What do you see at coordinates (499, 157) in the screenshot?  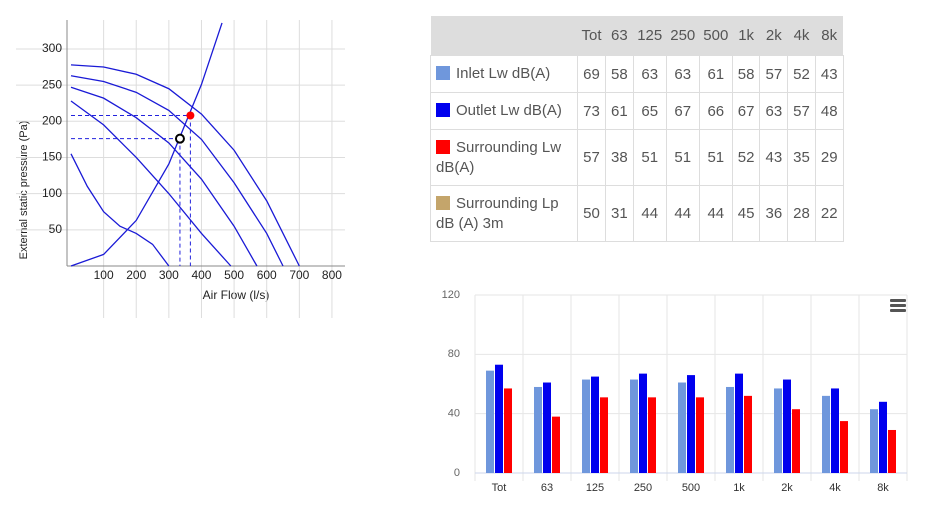 I see `row-label: Surrounding Lw dB(A)` at bounding box center [499, 157].